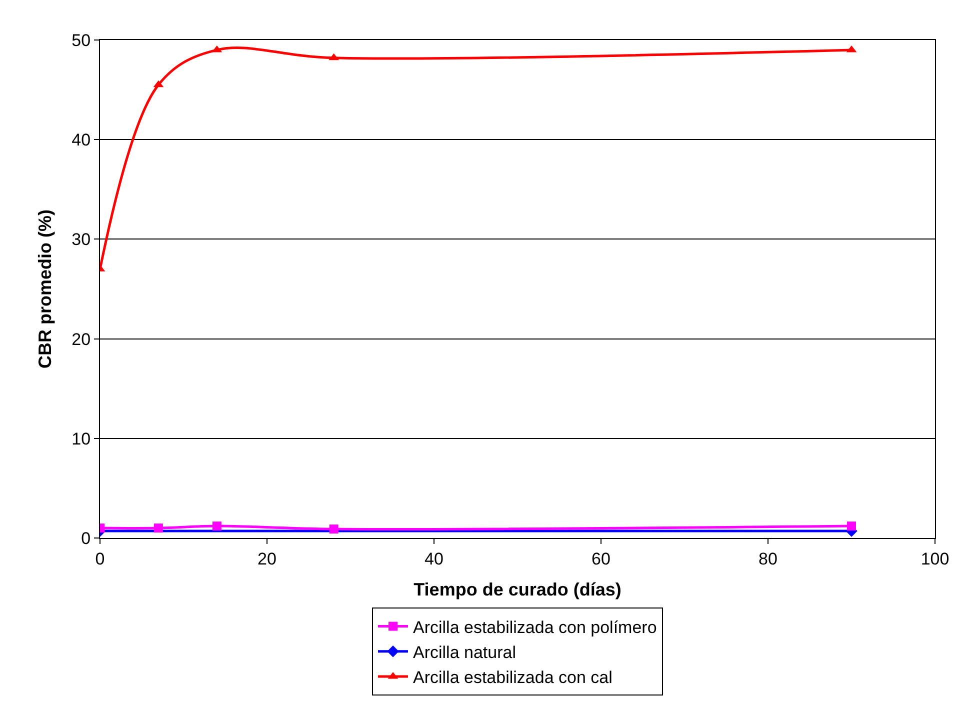 This screenshot has height=708, width=961. What do you see at coordinates (81, 240) in the screenshot?
I see `y-tick-label: 30` at bounding box center [81, 240].